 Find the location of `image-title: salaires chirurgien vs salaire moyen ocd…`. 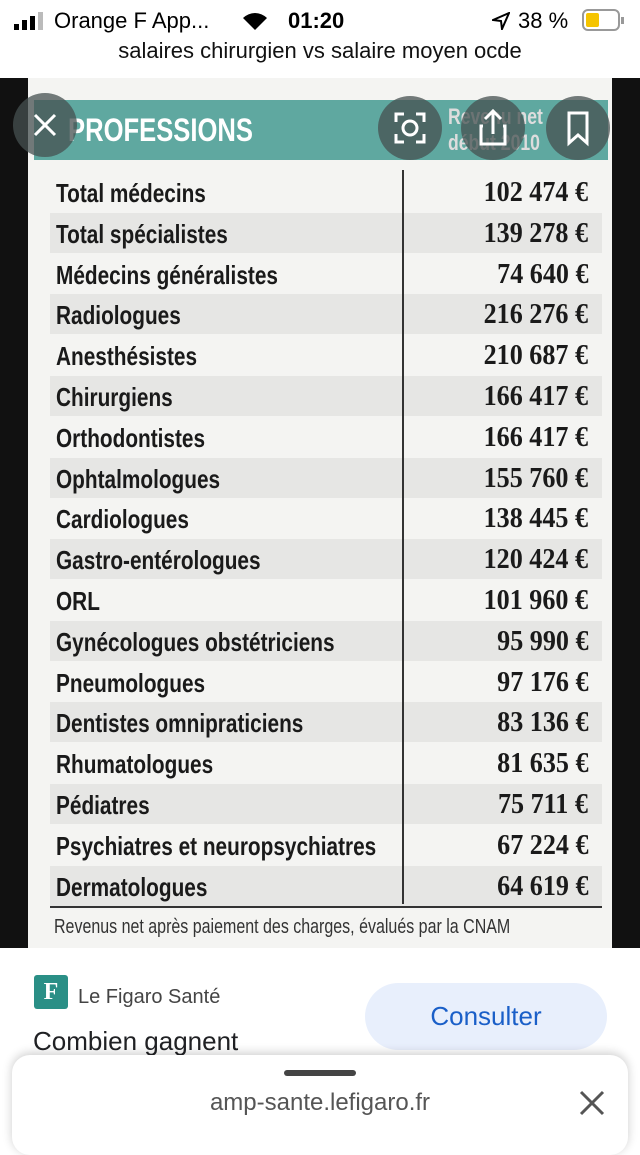

image-title: salaires chirurgien vs salaire moyen ocd… is located at coordinates (320, 50).